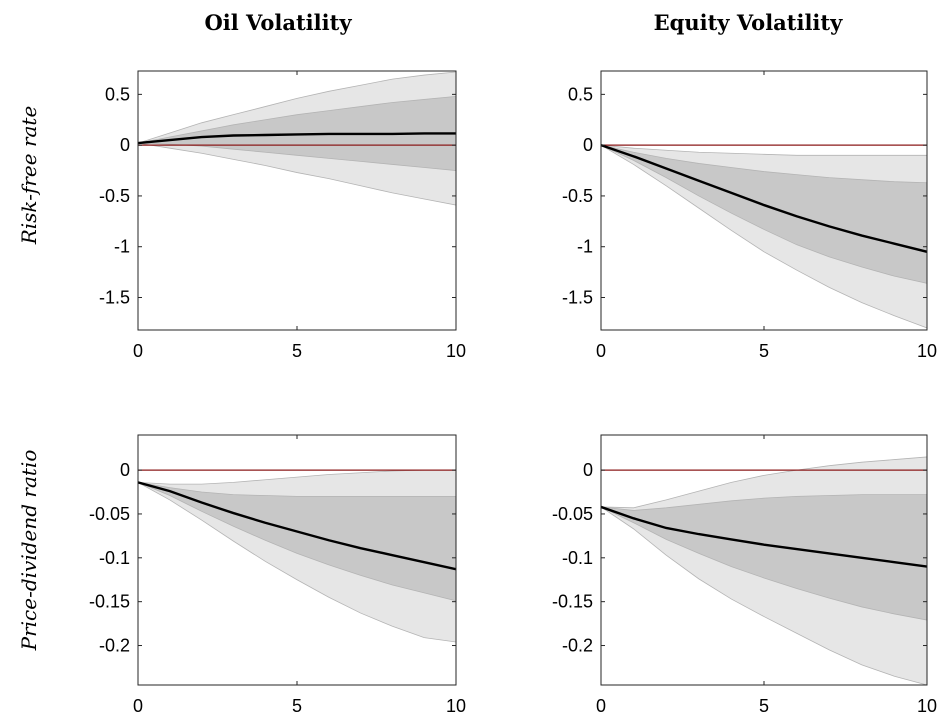 This screenshot has width=943, height=719. I want to click on row-label-risk-free-rate: Risk-free rate, so click(29, 176).